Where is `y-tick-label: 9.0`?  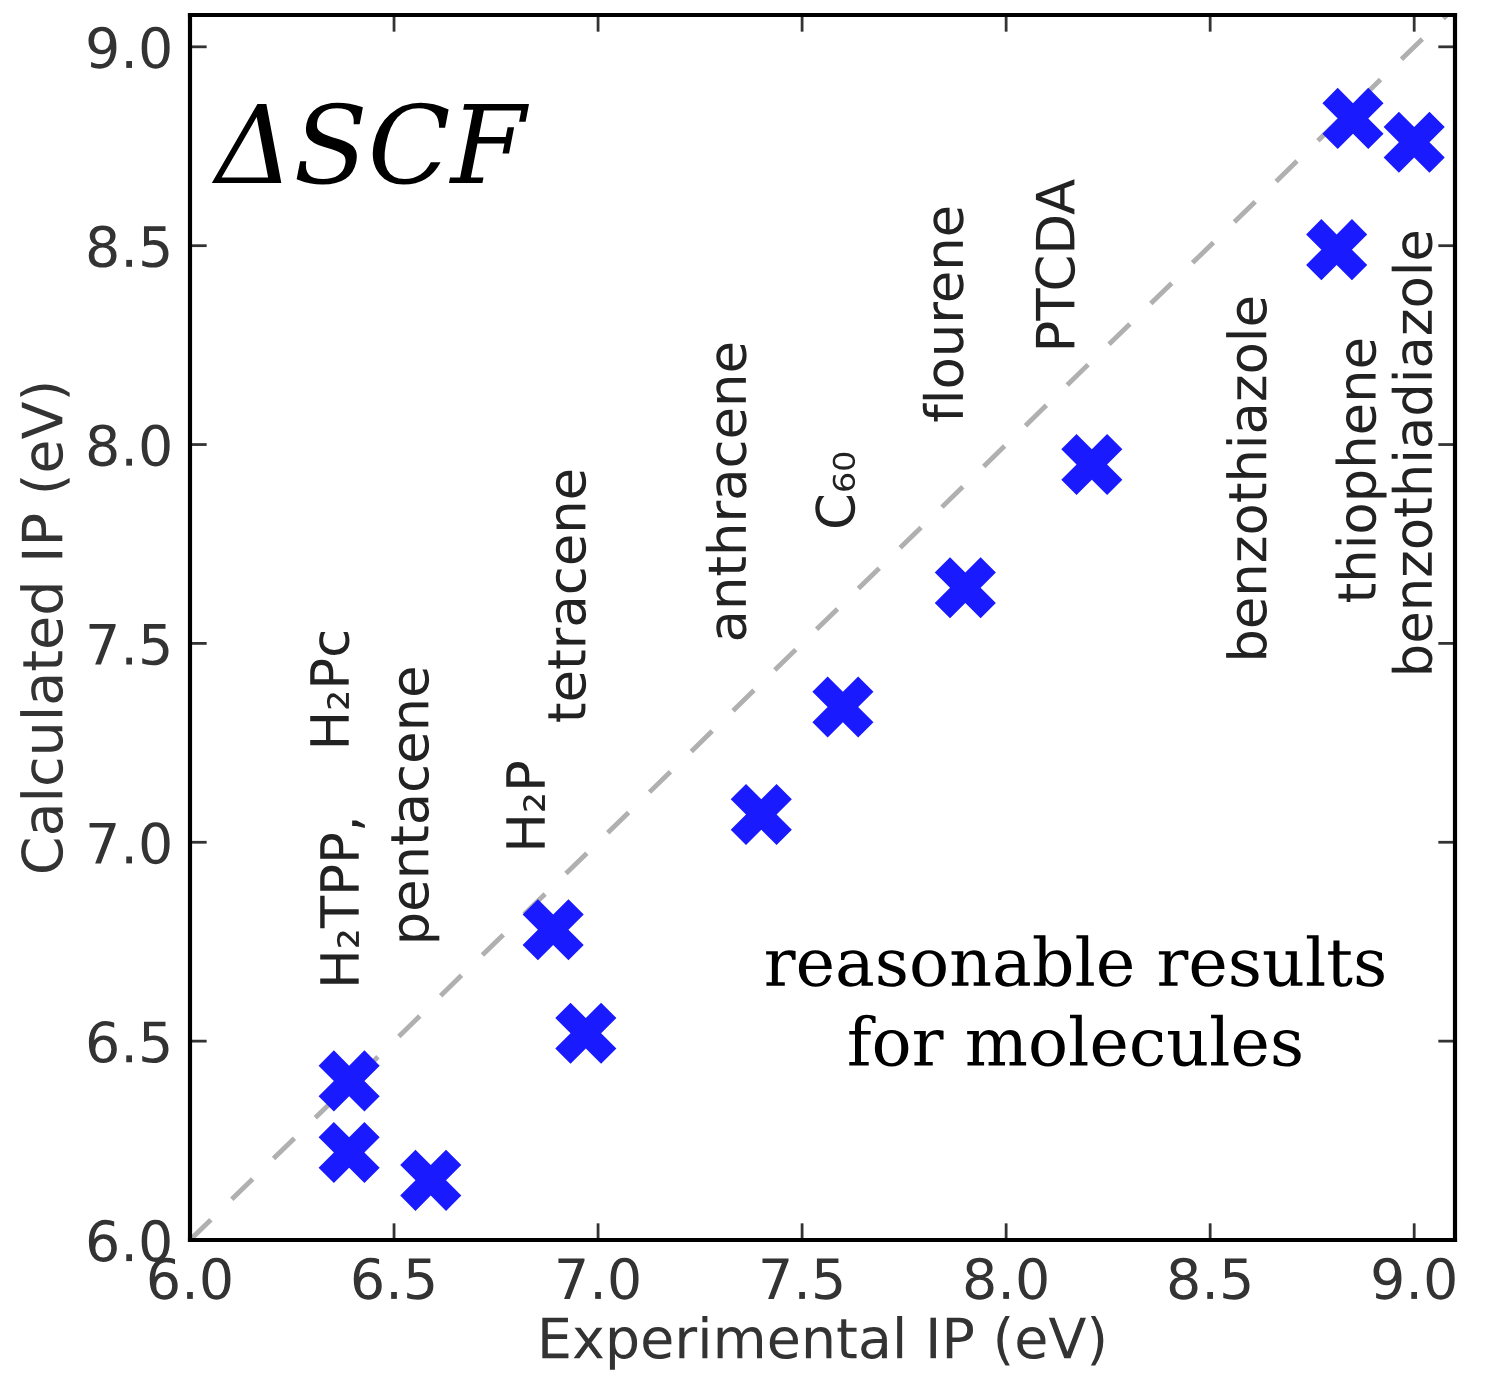
y-tick-label: 9.0 is located at coordinates (129, 47).